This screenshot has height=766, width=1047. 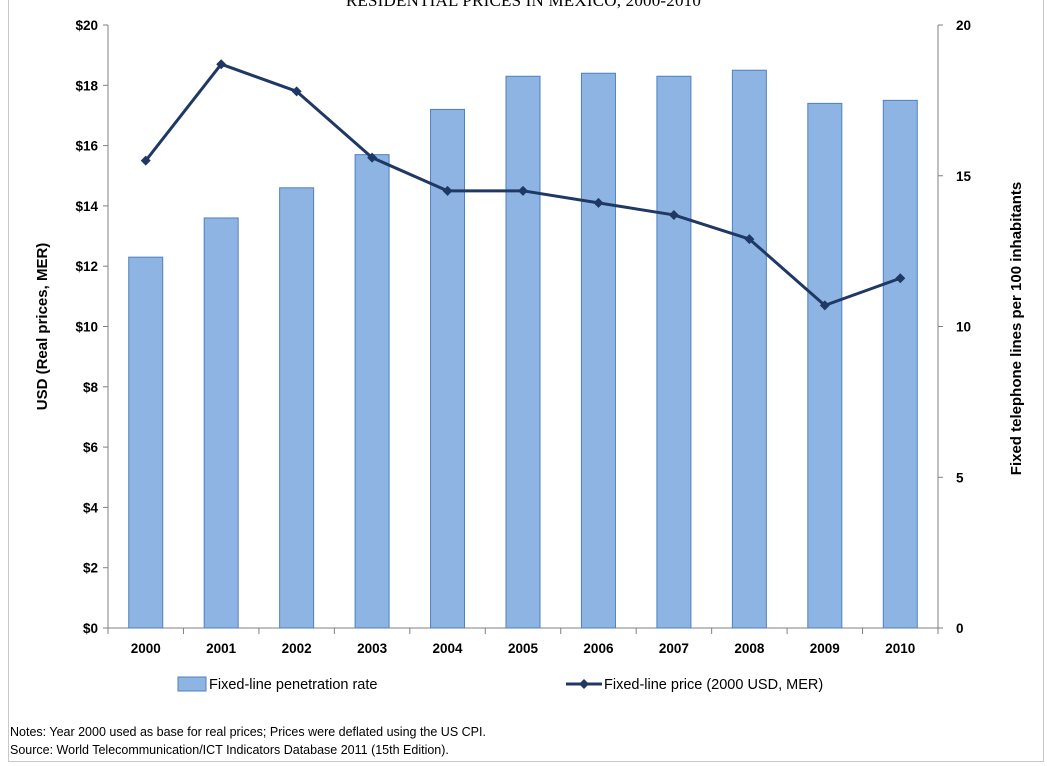 What do you see at coordinates (448, 648) in the screenshot?
I see `x-tick-label: 2004` at bounding box center [448, 648].